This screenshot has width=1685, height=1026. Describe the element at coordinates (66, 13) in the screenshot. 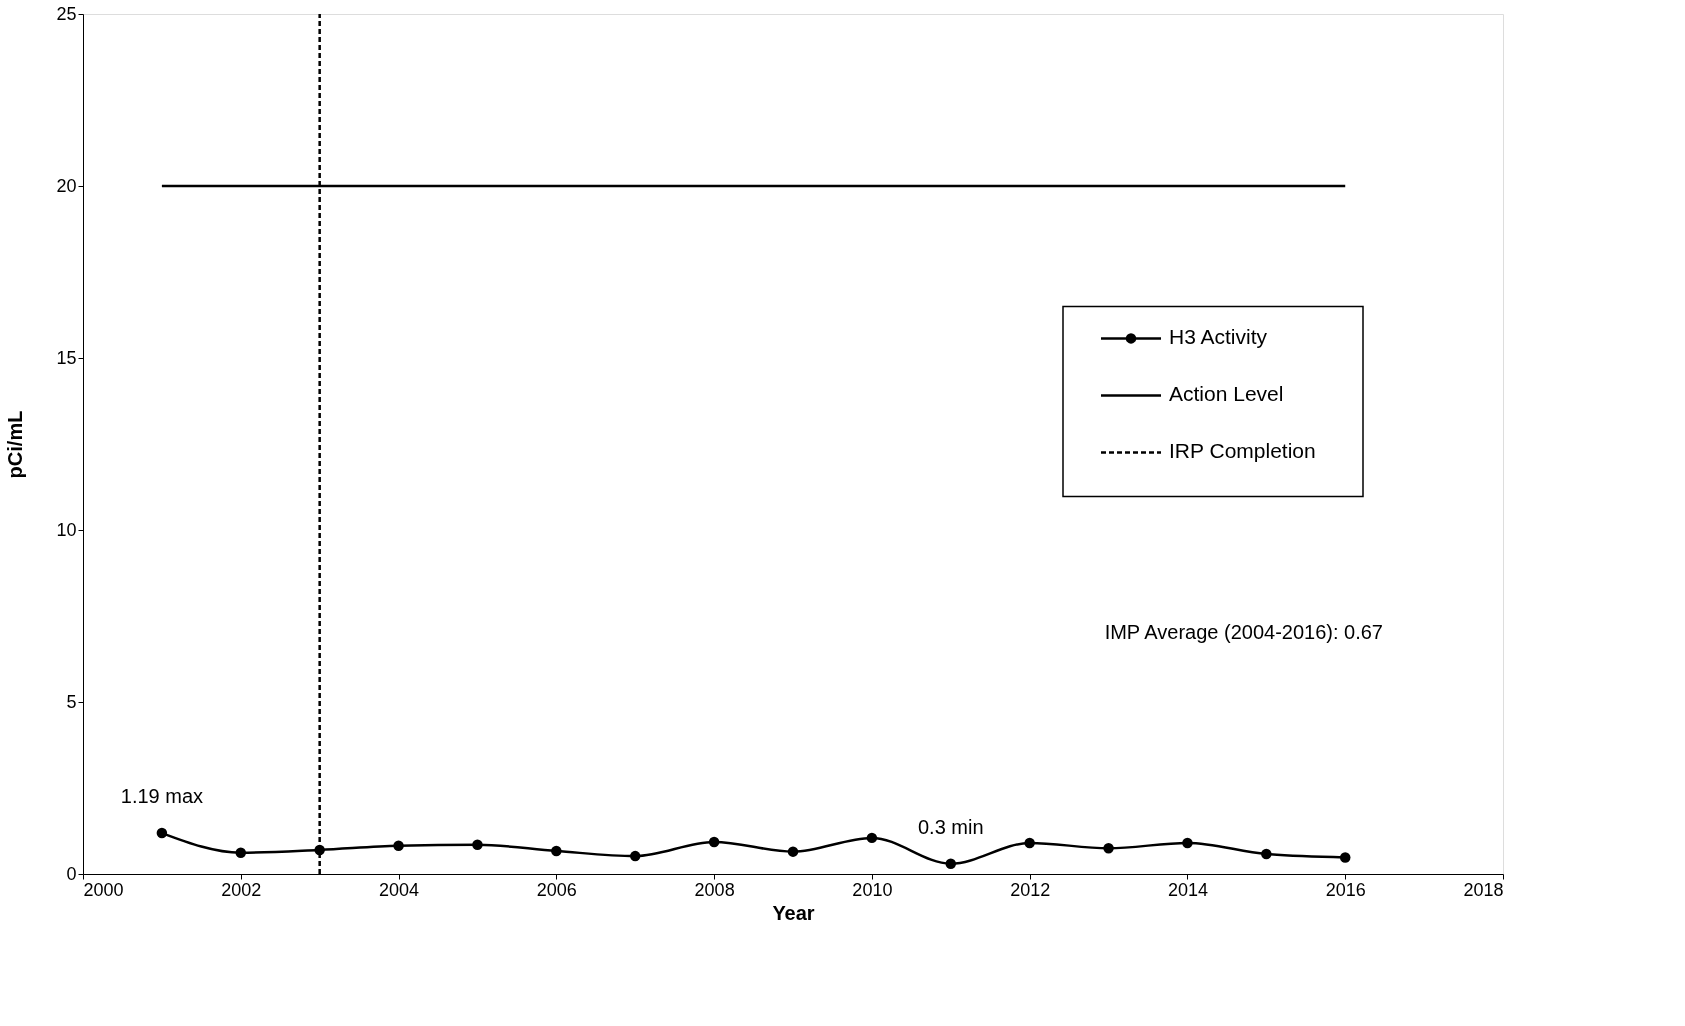

I see `y-tick-label: 25` at that location.